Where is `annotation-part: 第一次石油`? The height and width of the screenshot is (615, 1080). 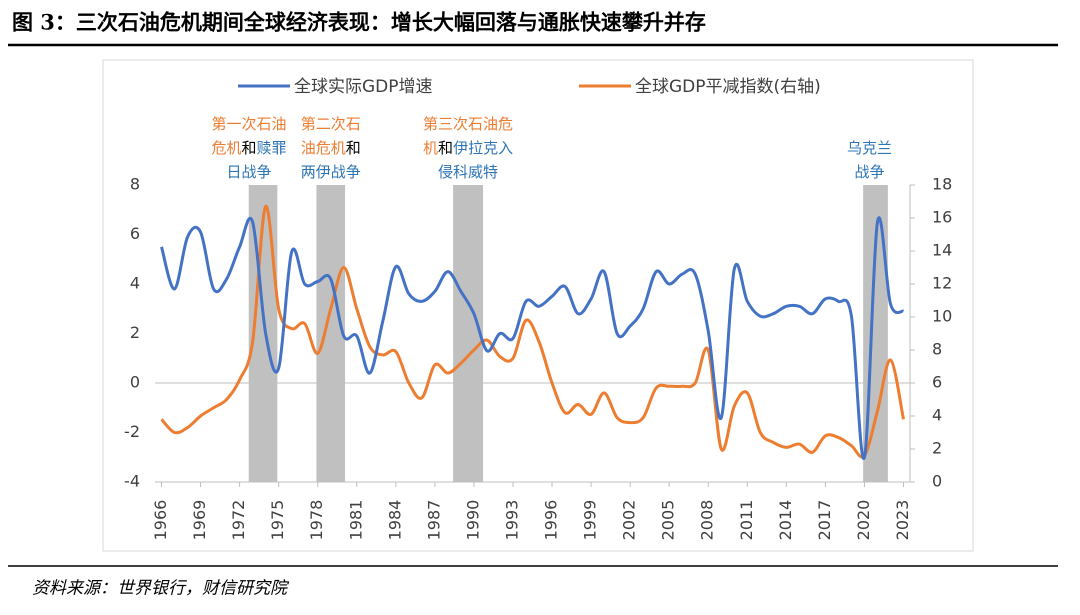
annotation-part: 第一次石油 is located at coordinates (249, 124).